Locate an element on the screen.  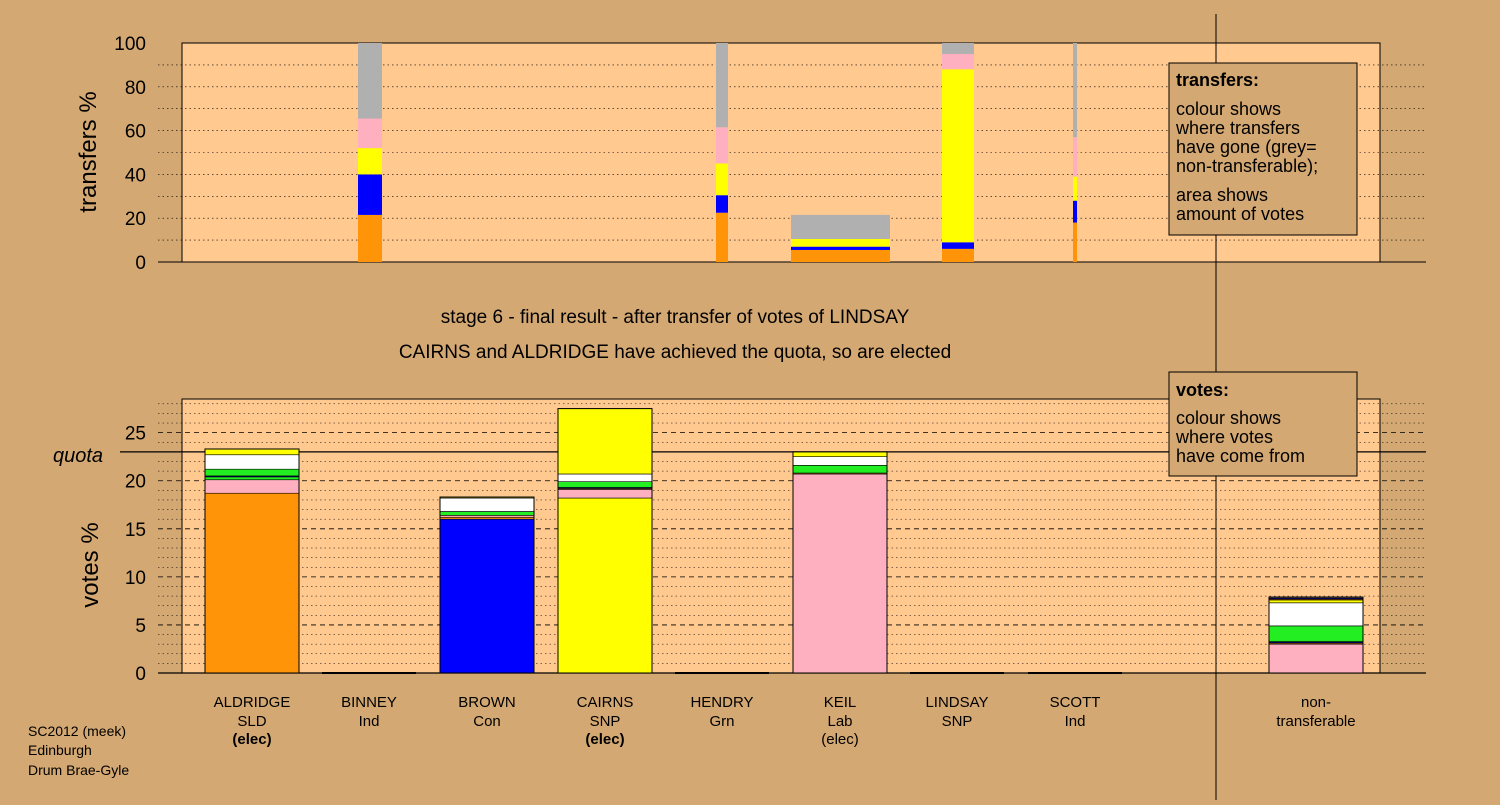
vote-bar-non is located at coordinates (1316, 635).